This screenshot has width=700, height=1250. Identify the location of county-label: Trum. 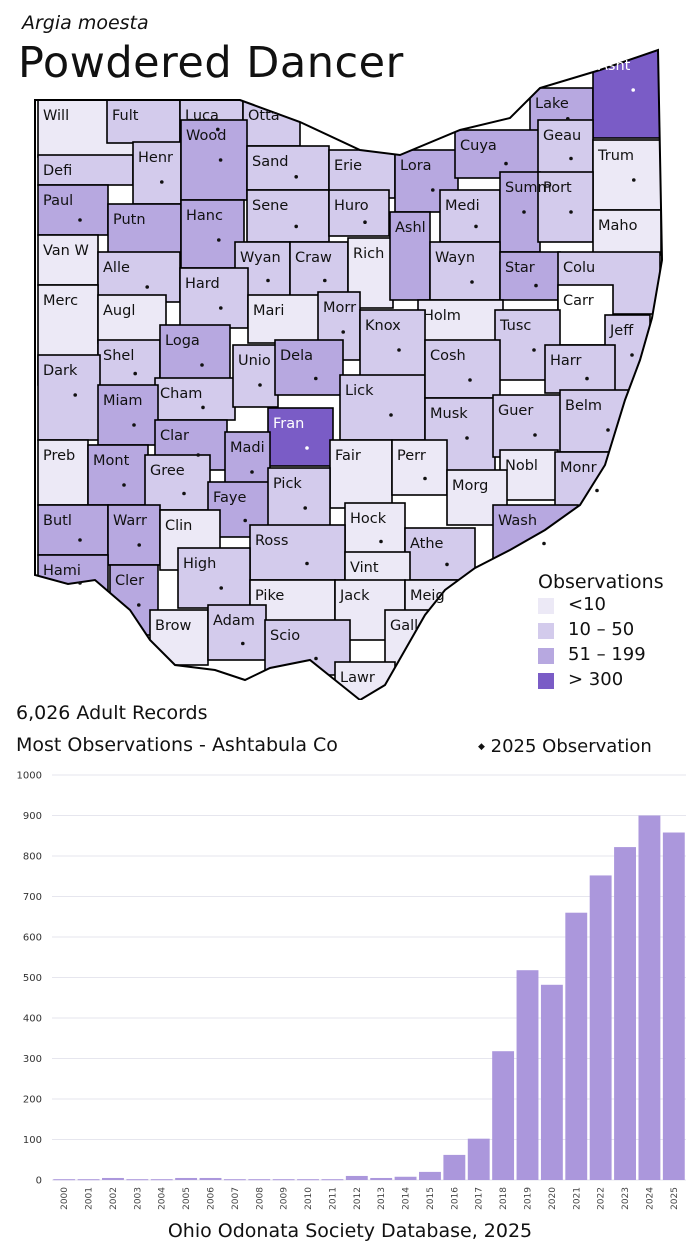
(615, 156).